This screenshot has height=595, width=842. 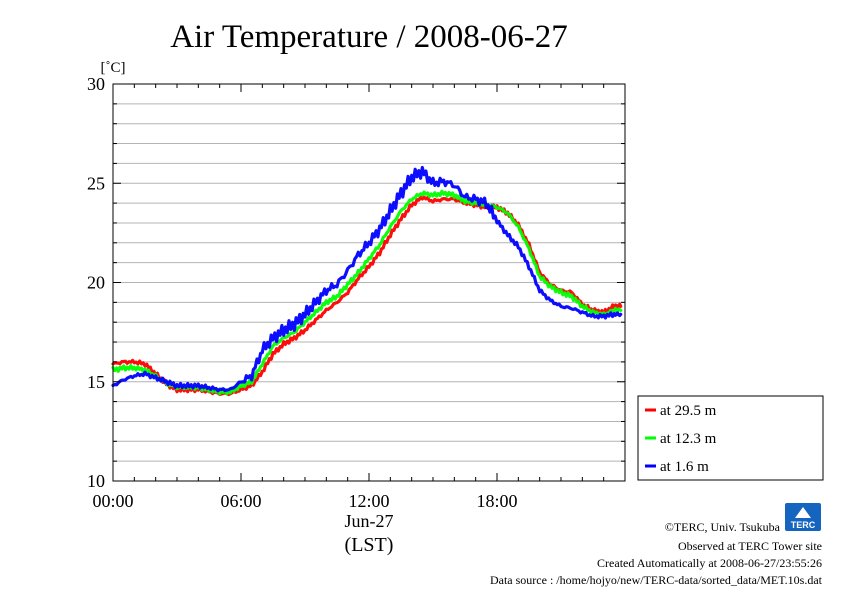 I want to click on x-tick-label: 00:00, so click(x=112, y=501).